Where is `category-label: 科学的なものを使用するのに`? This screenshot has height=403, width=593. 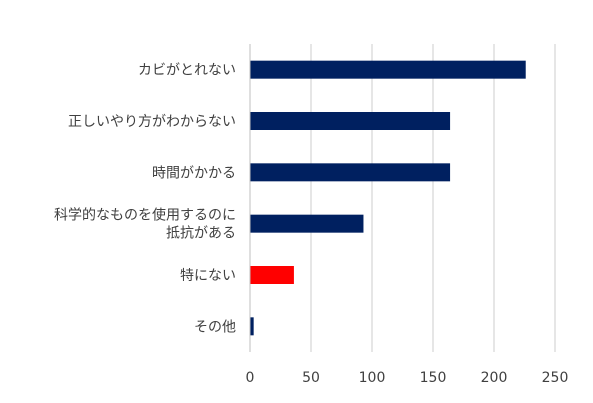
category-label: 科学的なものを使用するのに is located at coordinates (145, 215).